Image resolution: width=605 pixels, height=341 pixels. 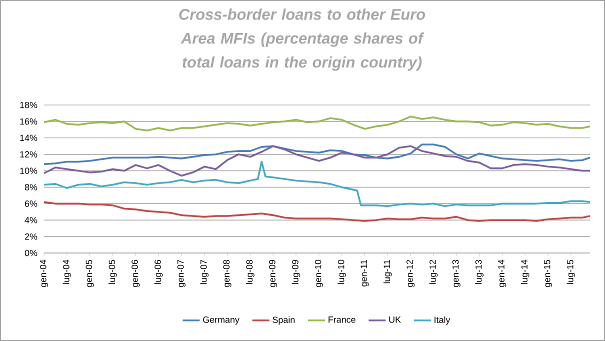 I want to click on x-tick-label: lug-15, so click(x=571, y=272).